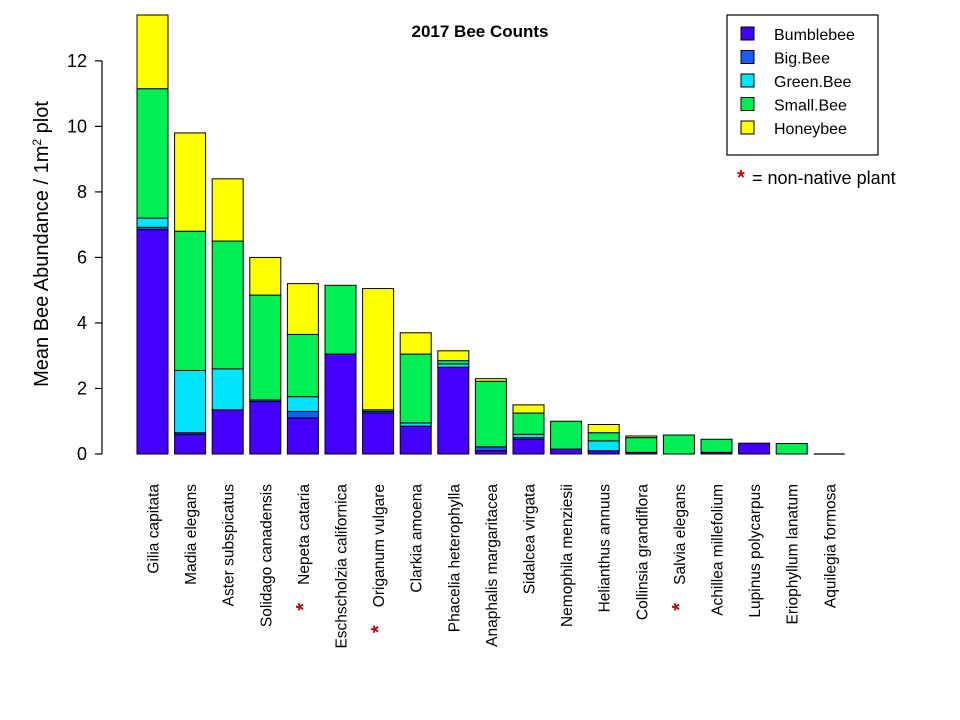  I want to click on category-label: Aster subspicatus, so click(229, 545).